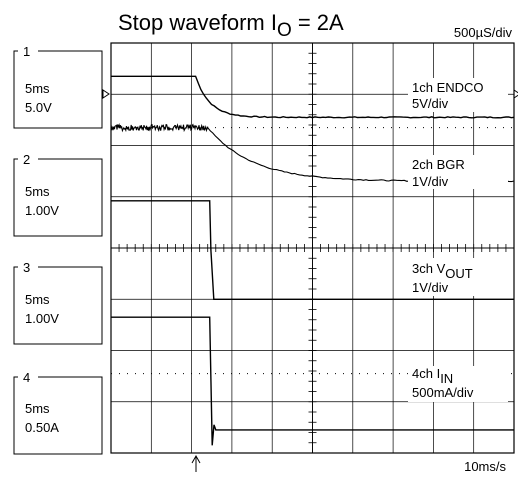  I want to click on trace-name: 4ch IIN, so click(432, 376).